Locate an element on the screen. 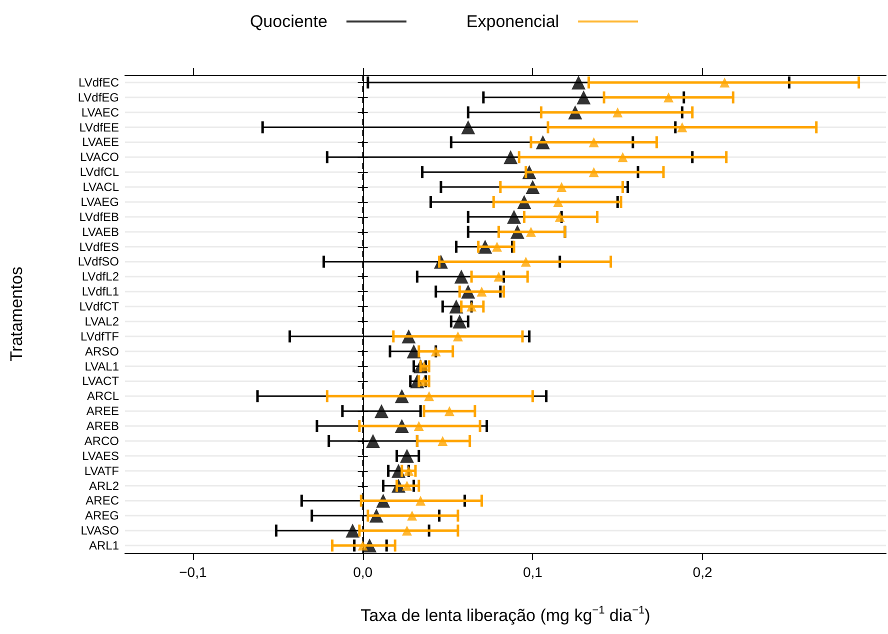 The height and width of the screenshot is (634, 888). x-tick-label: 0,1 is located at coordinates (532, 572).